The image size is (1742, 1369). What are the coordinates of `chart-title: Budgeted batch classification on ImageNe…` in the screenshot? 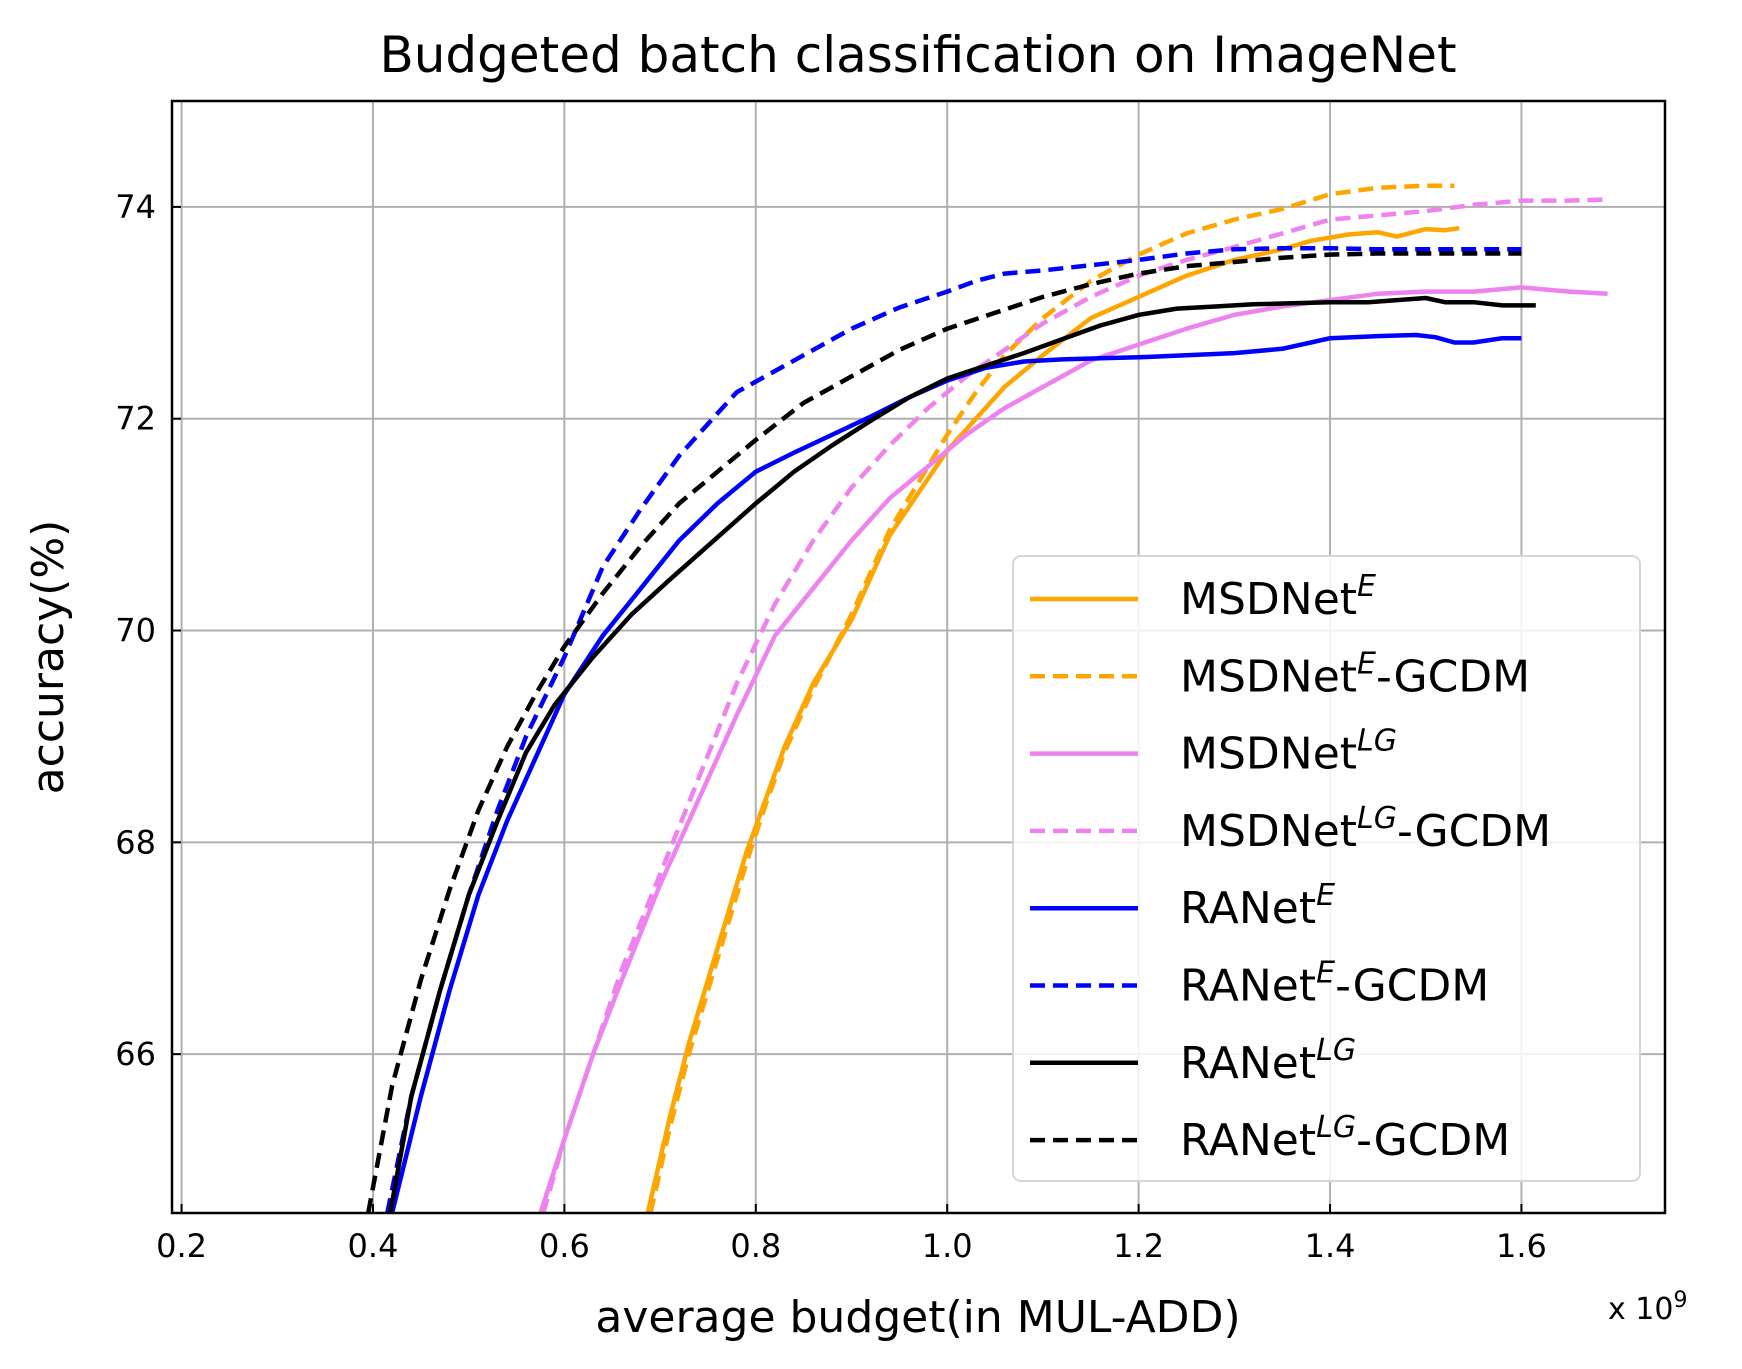 It's located at (917, 55).